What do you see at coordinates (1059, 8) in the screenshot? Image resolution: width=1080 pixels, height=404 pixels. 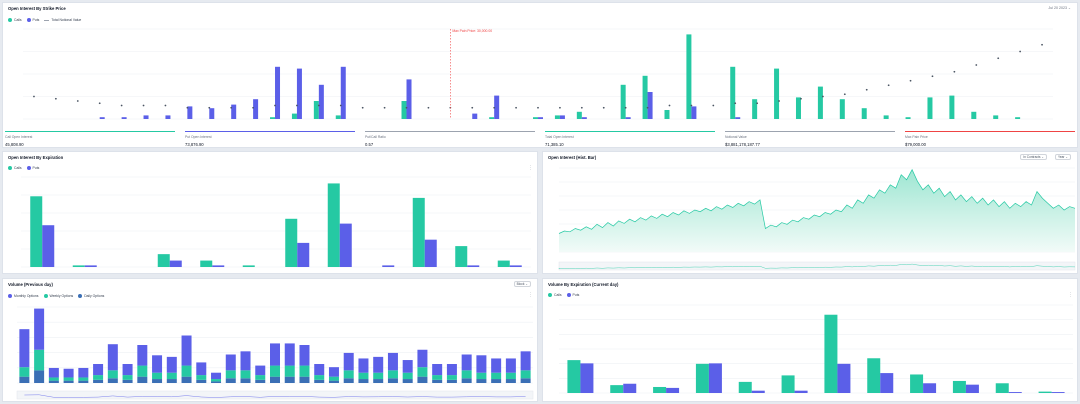 I see `strike-date-selector: Jul 20 2023 ⌄` at bounding box center [1059, 8].